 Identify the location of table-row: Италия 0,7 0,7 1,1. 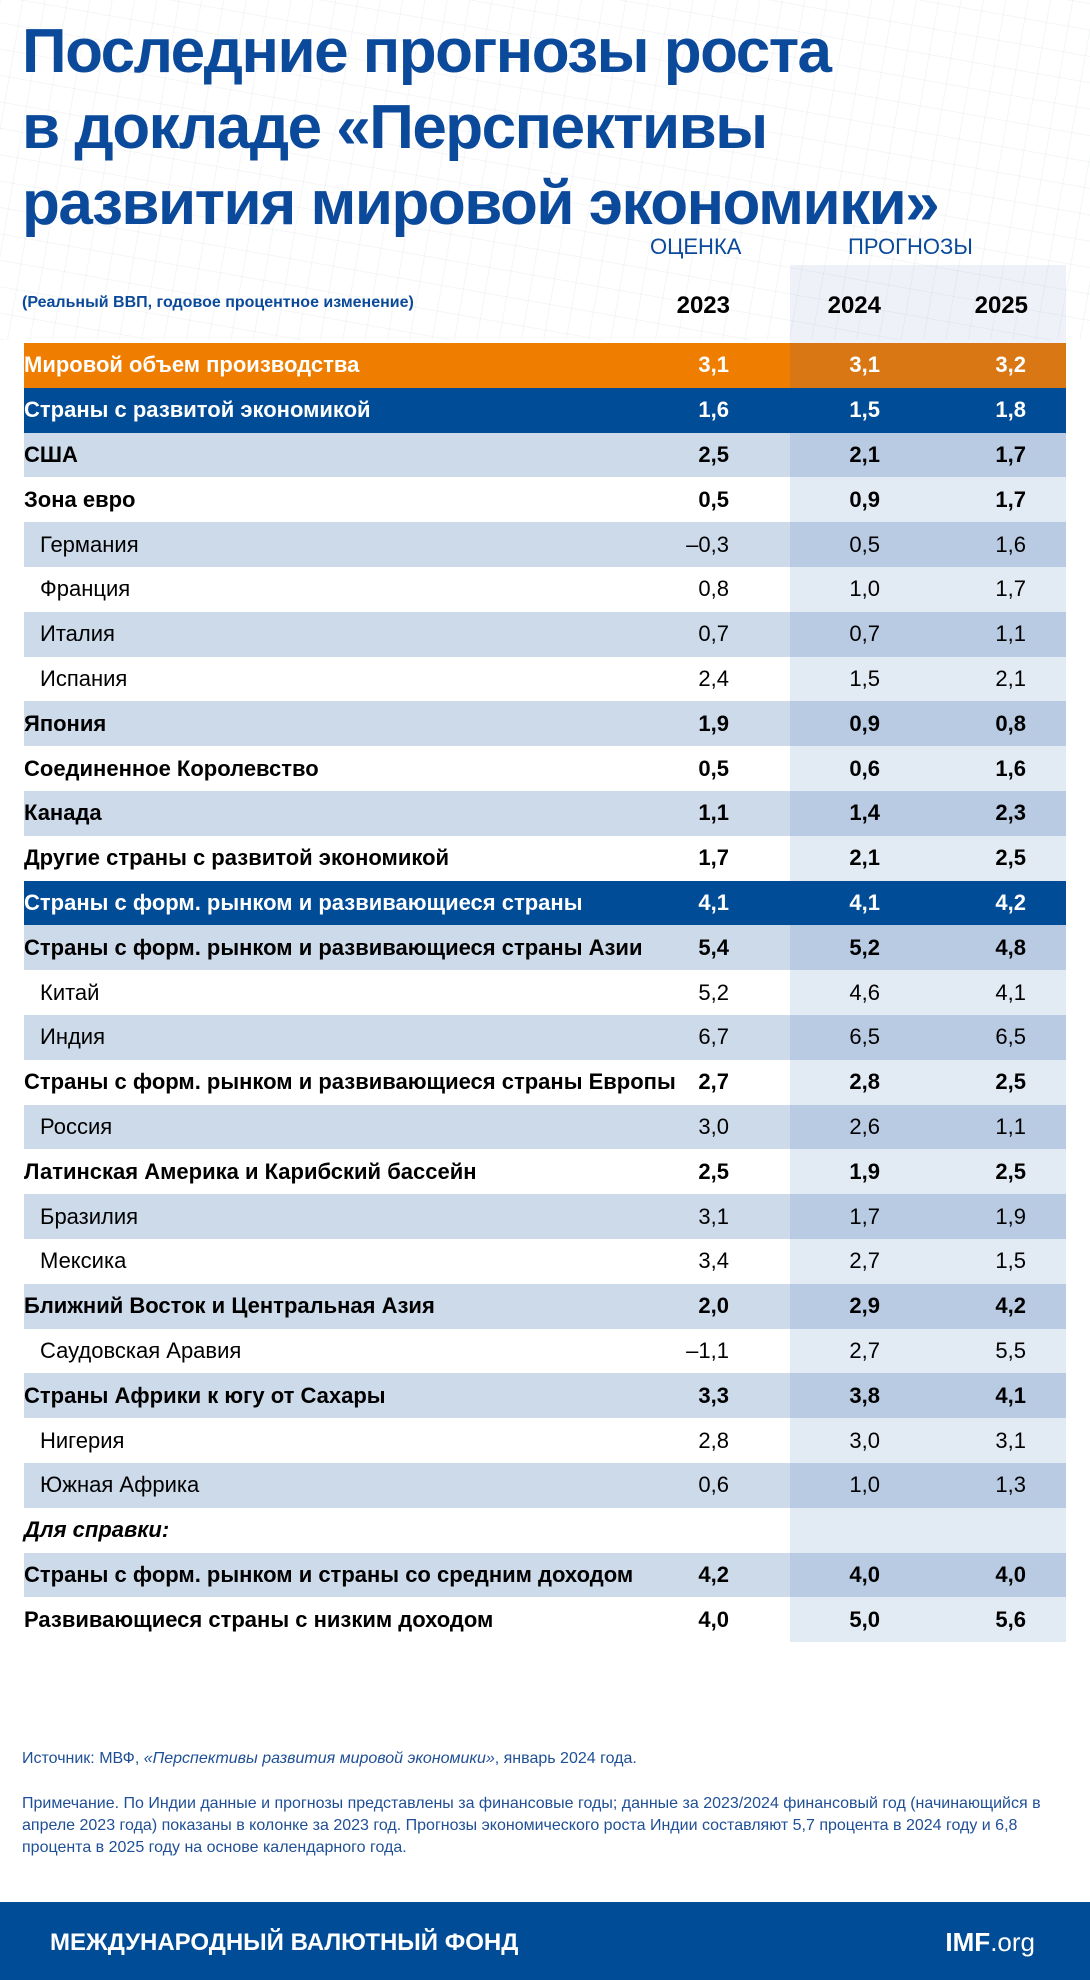
(545, 634).